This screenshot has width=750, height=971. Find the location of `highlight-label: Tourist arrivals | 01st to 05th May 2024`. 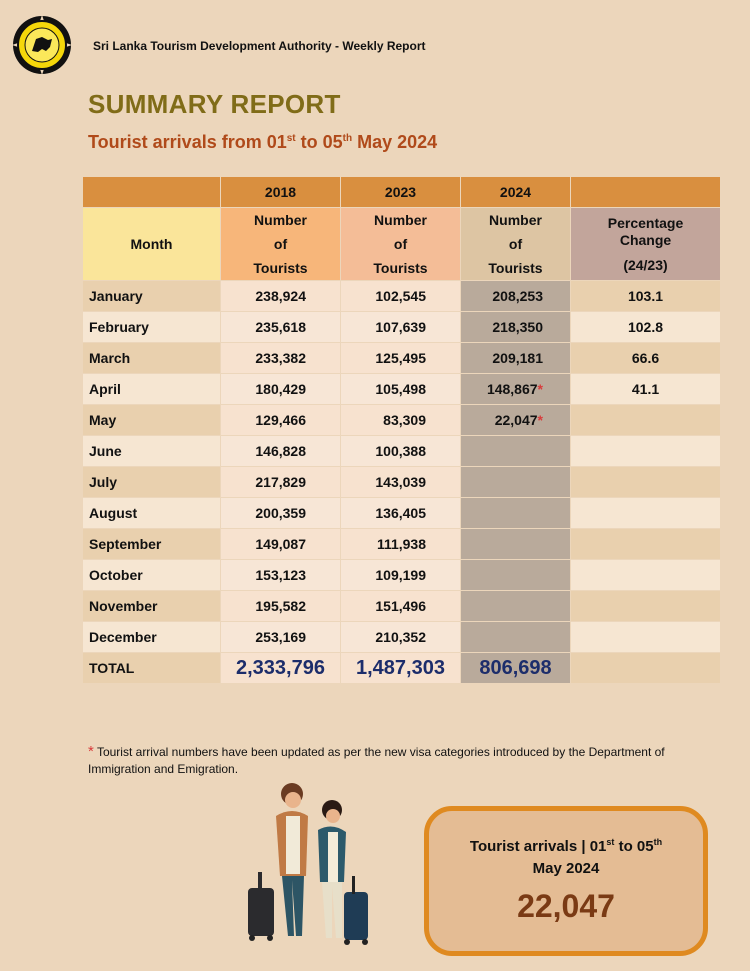

highlight-label: Tourist arrivals | 01st to 05th May 2024 is located at coordinates (566, 857).